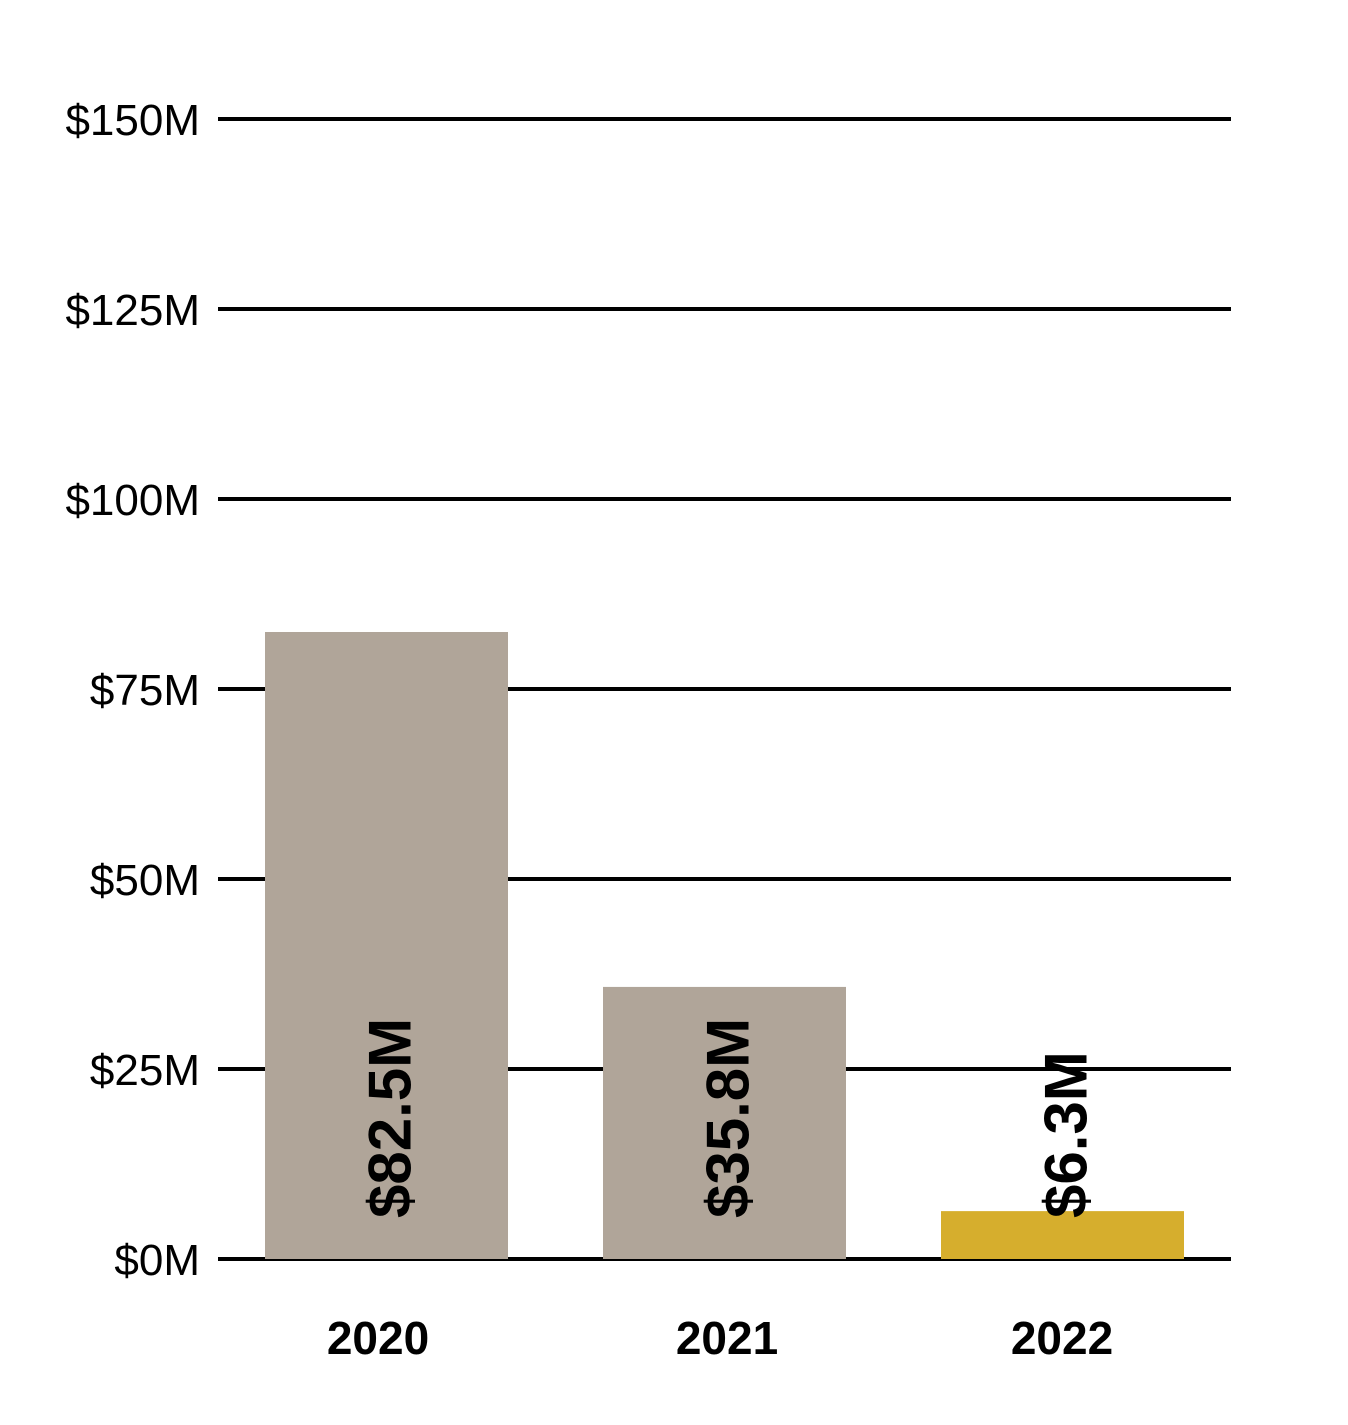  I want to click on y-tick-label: $0M, so click(157, 1260).